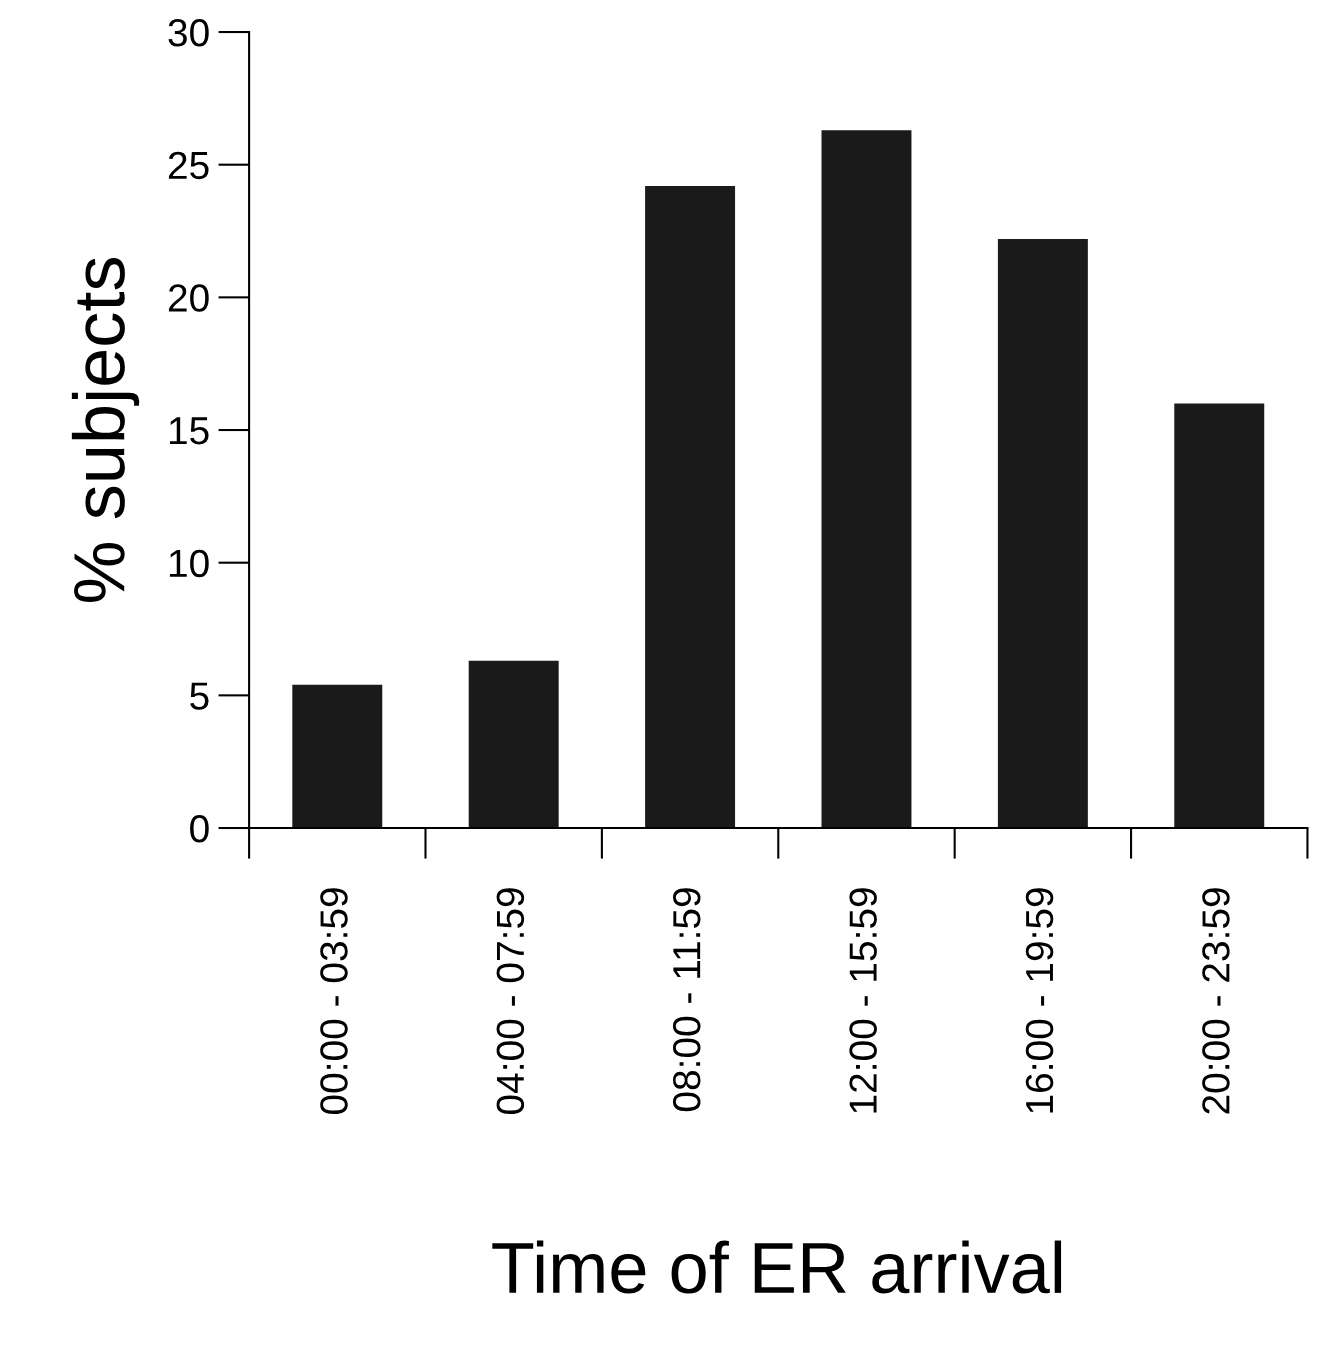  Describe the element at coordinates (188, 165) in the screenshot. I see `y-tick-label: 25` at that location.